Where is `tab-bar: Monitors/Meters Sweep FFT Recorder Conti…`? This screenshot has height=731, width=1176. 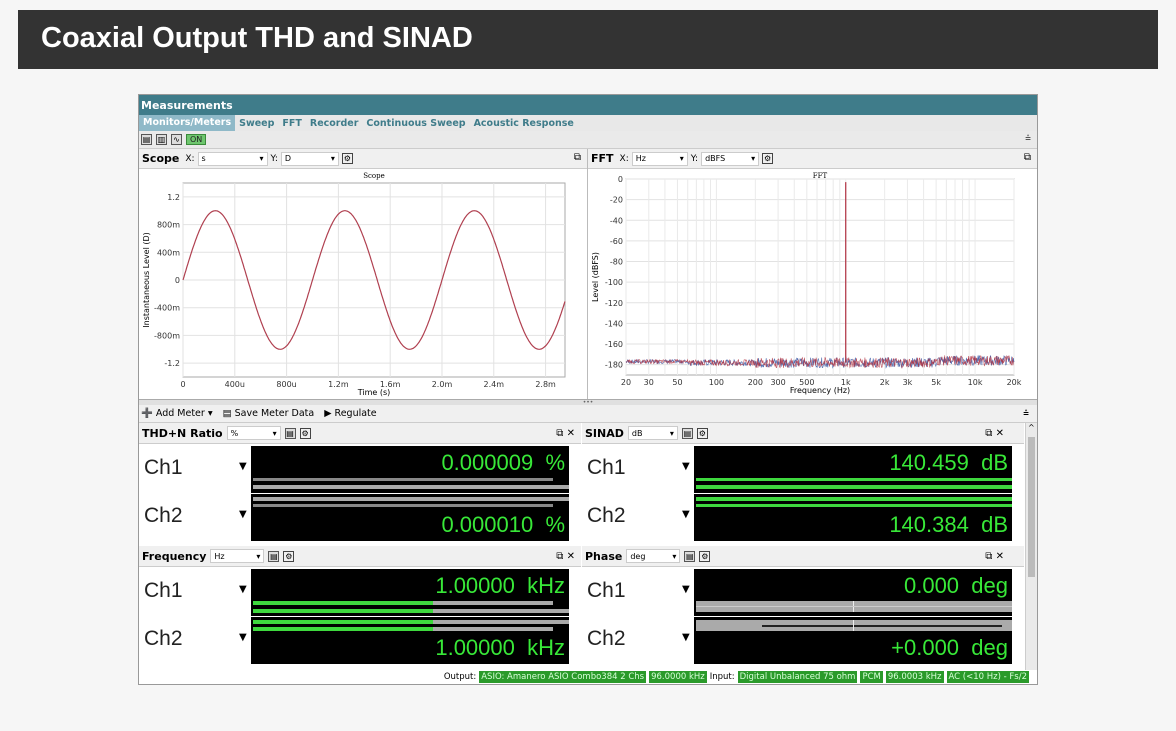
tab-bar: Monitors/Meters Sweep FFT Recorder Conti… is located at coordinates (588, 123).